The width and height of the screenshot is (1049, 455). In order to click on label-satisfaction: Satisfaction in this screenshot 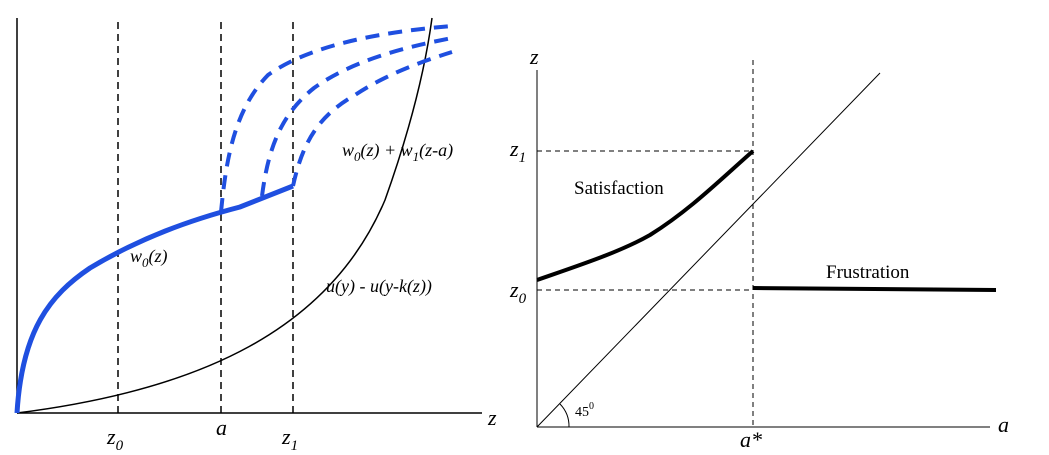, I will do `click(619, 188)`.